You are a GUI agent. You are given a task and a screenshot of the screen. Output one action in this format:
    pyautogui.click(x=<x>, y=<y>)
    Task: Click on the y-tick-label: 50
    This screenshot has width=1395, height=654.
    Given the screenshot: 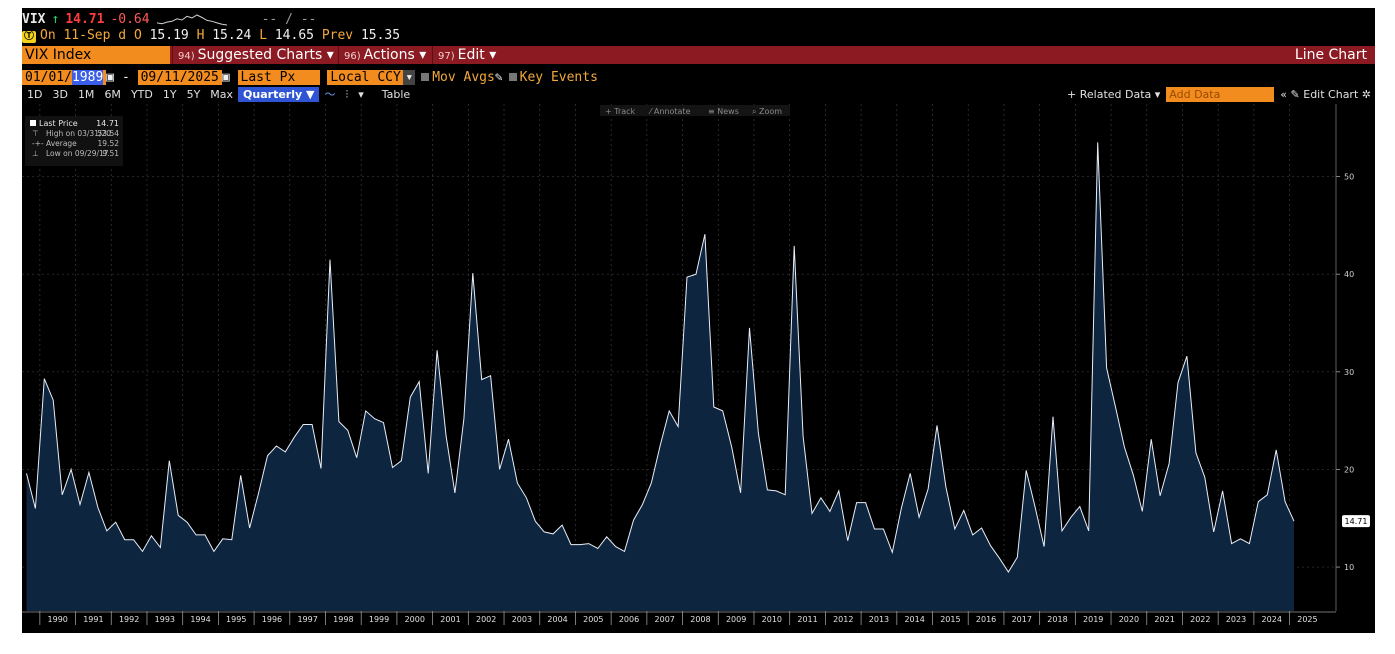 What is the action you would take?
    pyautogui.click(x=1349, y=177)
    